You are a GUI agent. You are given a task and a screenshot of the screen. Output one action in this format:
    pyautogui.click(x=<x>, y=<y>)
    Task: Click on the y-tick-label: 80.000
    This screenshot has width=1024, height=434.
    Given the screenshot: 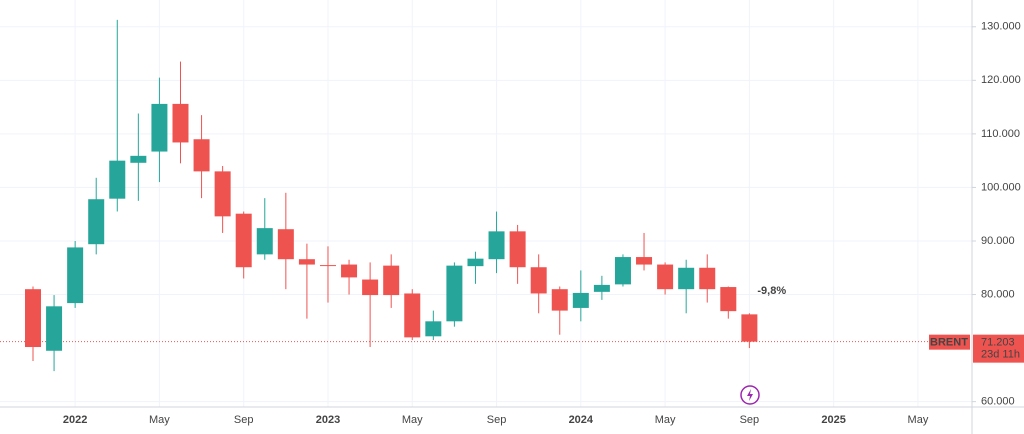 What is the action you would take?
    pyautogui.click(x=998, y=294)
    